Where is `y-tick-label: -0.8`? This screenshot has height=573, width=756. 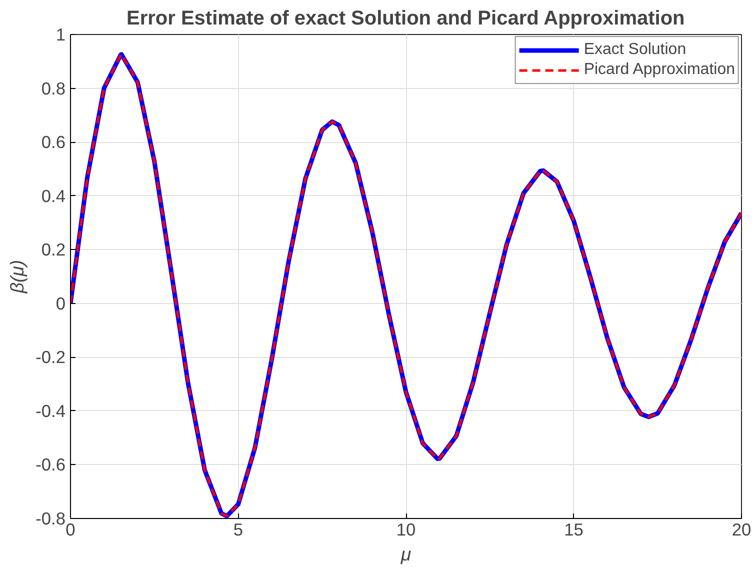 y-tick-label: -0.8 is located at coordinates (51, 518).